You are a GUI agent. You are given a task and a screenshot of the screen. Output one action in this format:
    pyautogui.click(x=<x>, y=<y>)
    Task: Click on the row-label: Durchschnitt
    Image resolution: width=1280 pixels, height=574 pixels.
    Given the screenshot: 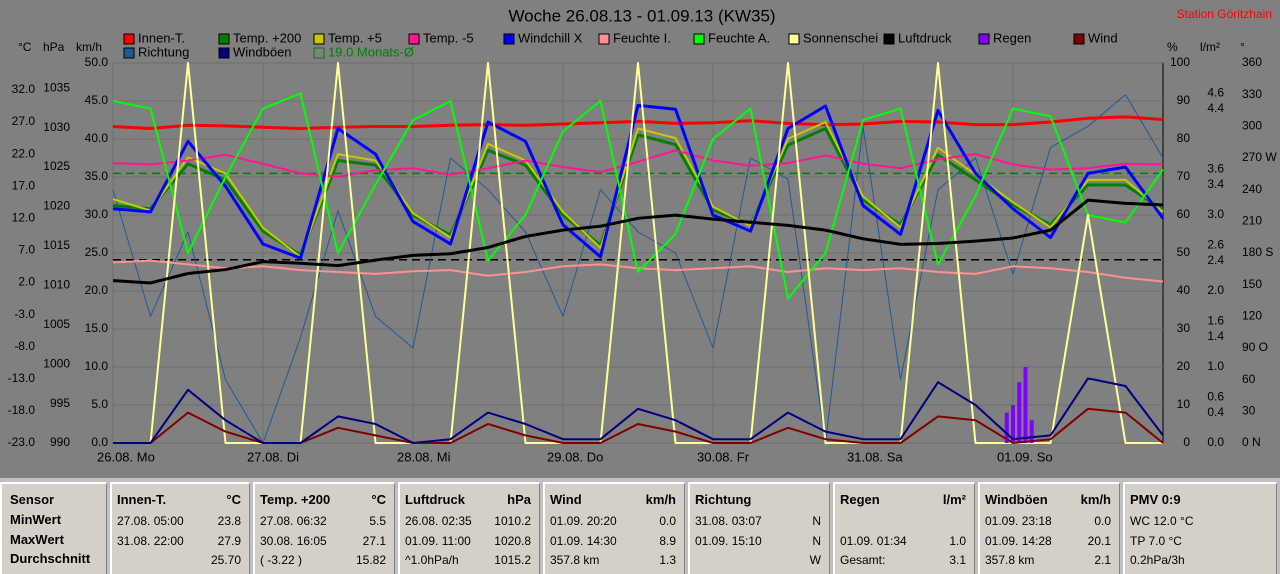 What is the action you would take?
    pyautogui.click(x=50, y=558)
    